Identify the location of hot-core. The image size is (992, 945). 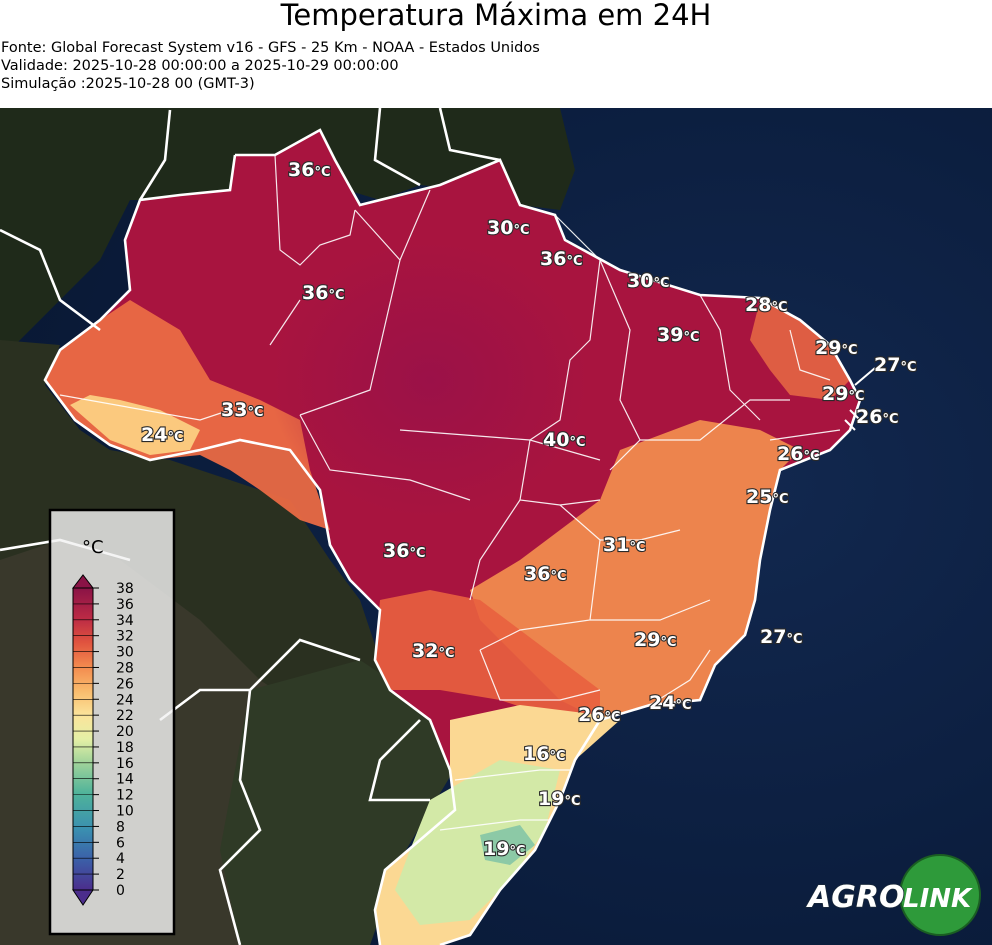
(430, 380).